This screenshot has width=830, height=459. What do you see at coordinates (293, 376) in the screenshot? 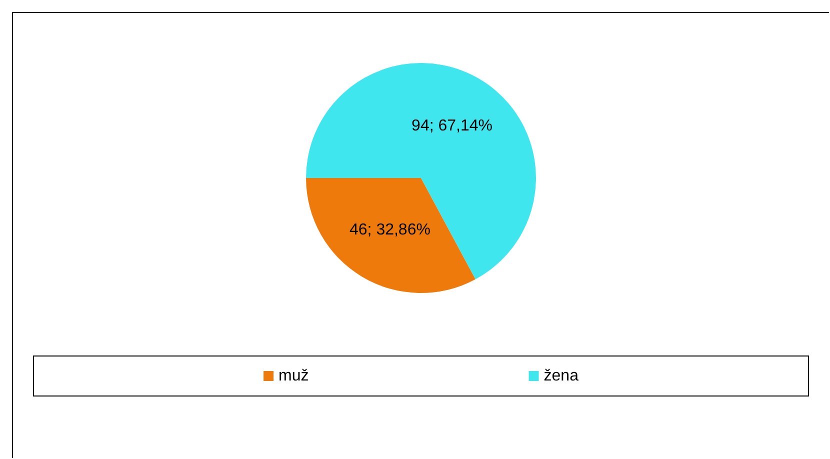
I see `legend-label: muž` at bounding box center [293, 376].